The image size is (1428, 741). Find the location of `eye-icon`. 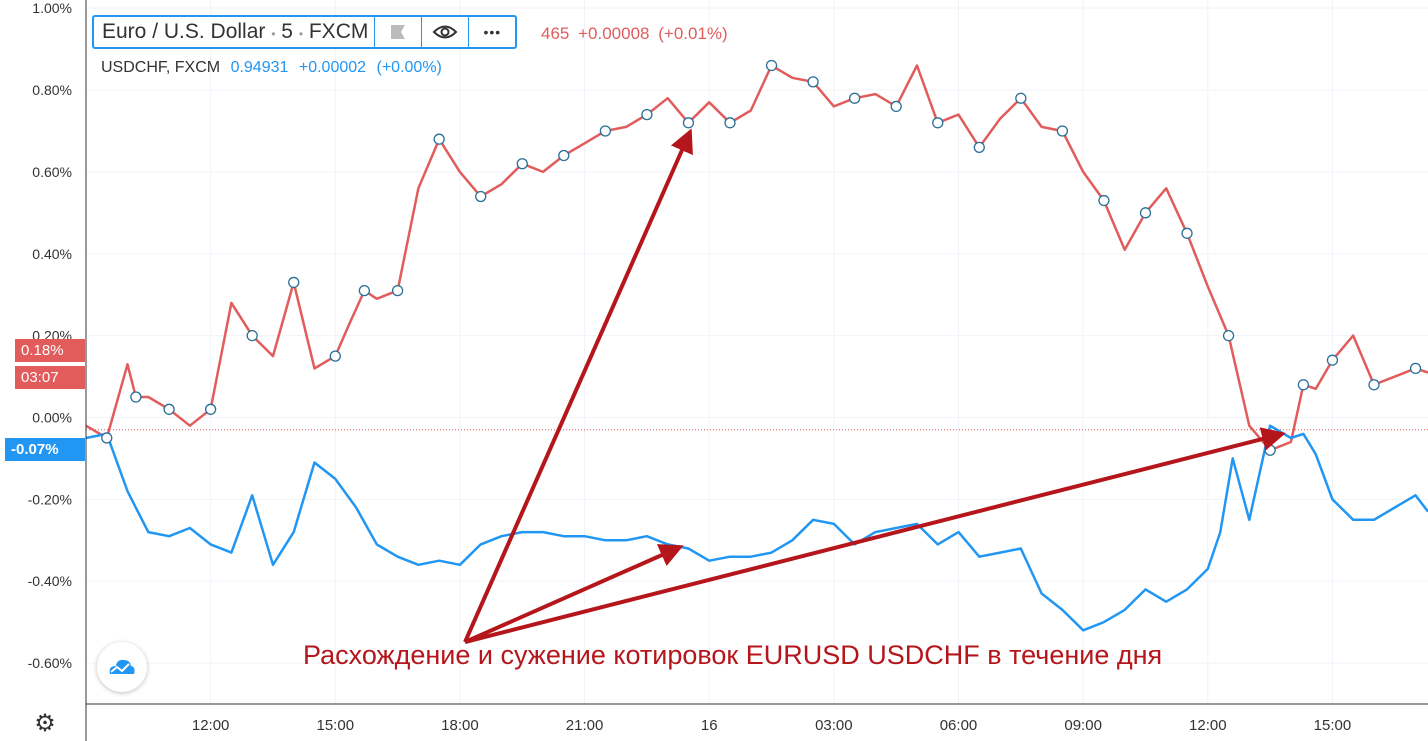

eye-icon is located at coordinates (445, 32).